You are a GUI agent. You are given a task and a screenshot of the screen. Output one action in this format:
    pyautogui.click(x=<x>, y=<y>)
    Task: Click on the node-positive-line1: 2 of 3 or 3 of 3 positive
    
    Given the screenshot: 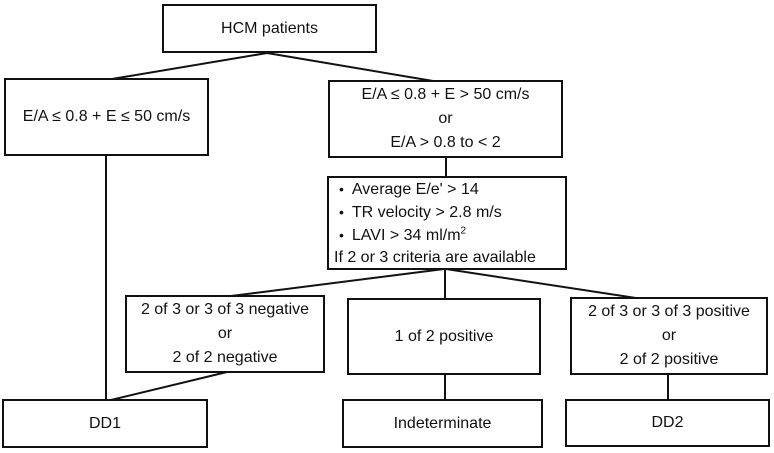 What is the action you would take?
    pyautogui.click(x=669, y=311)
    